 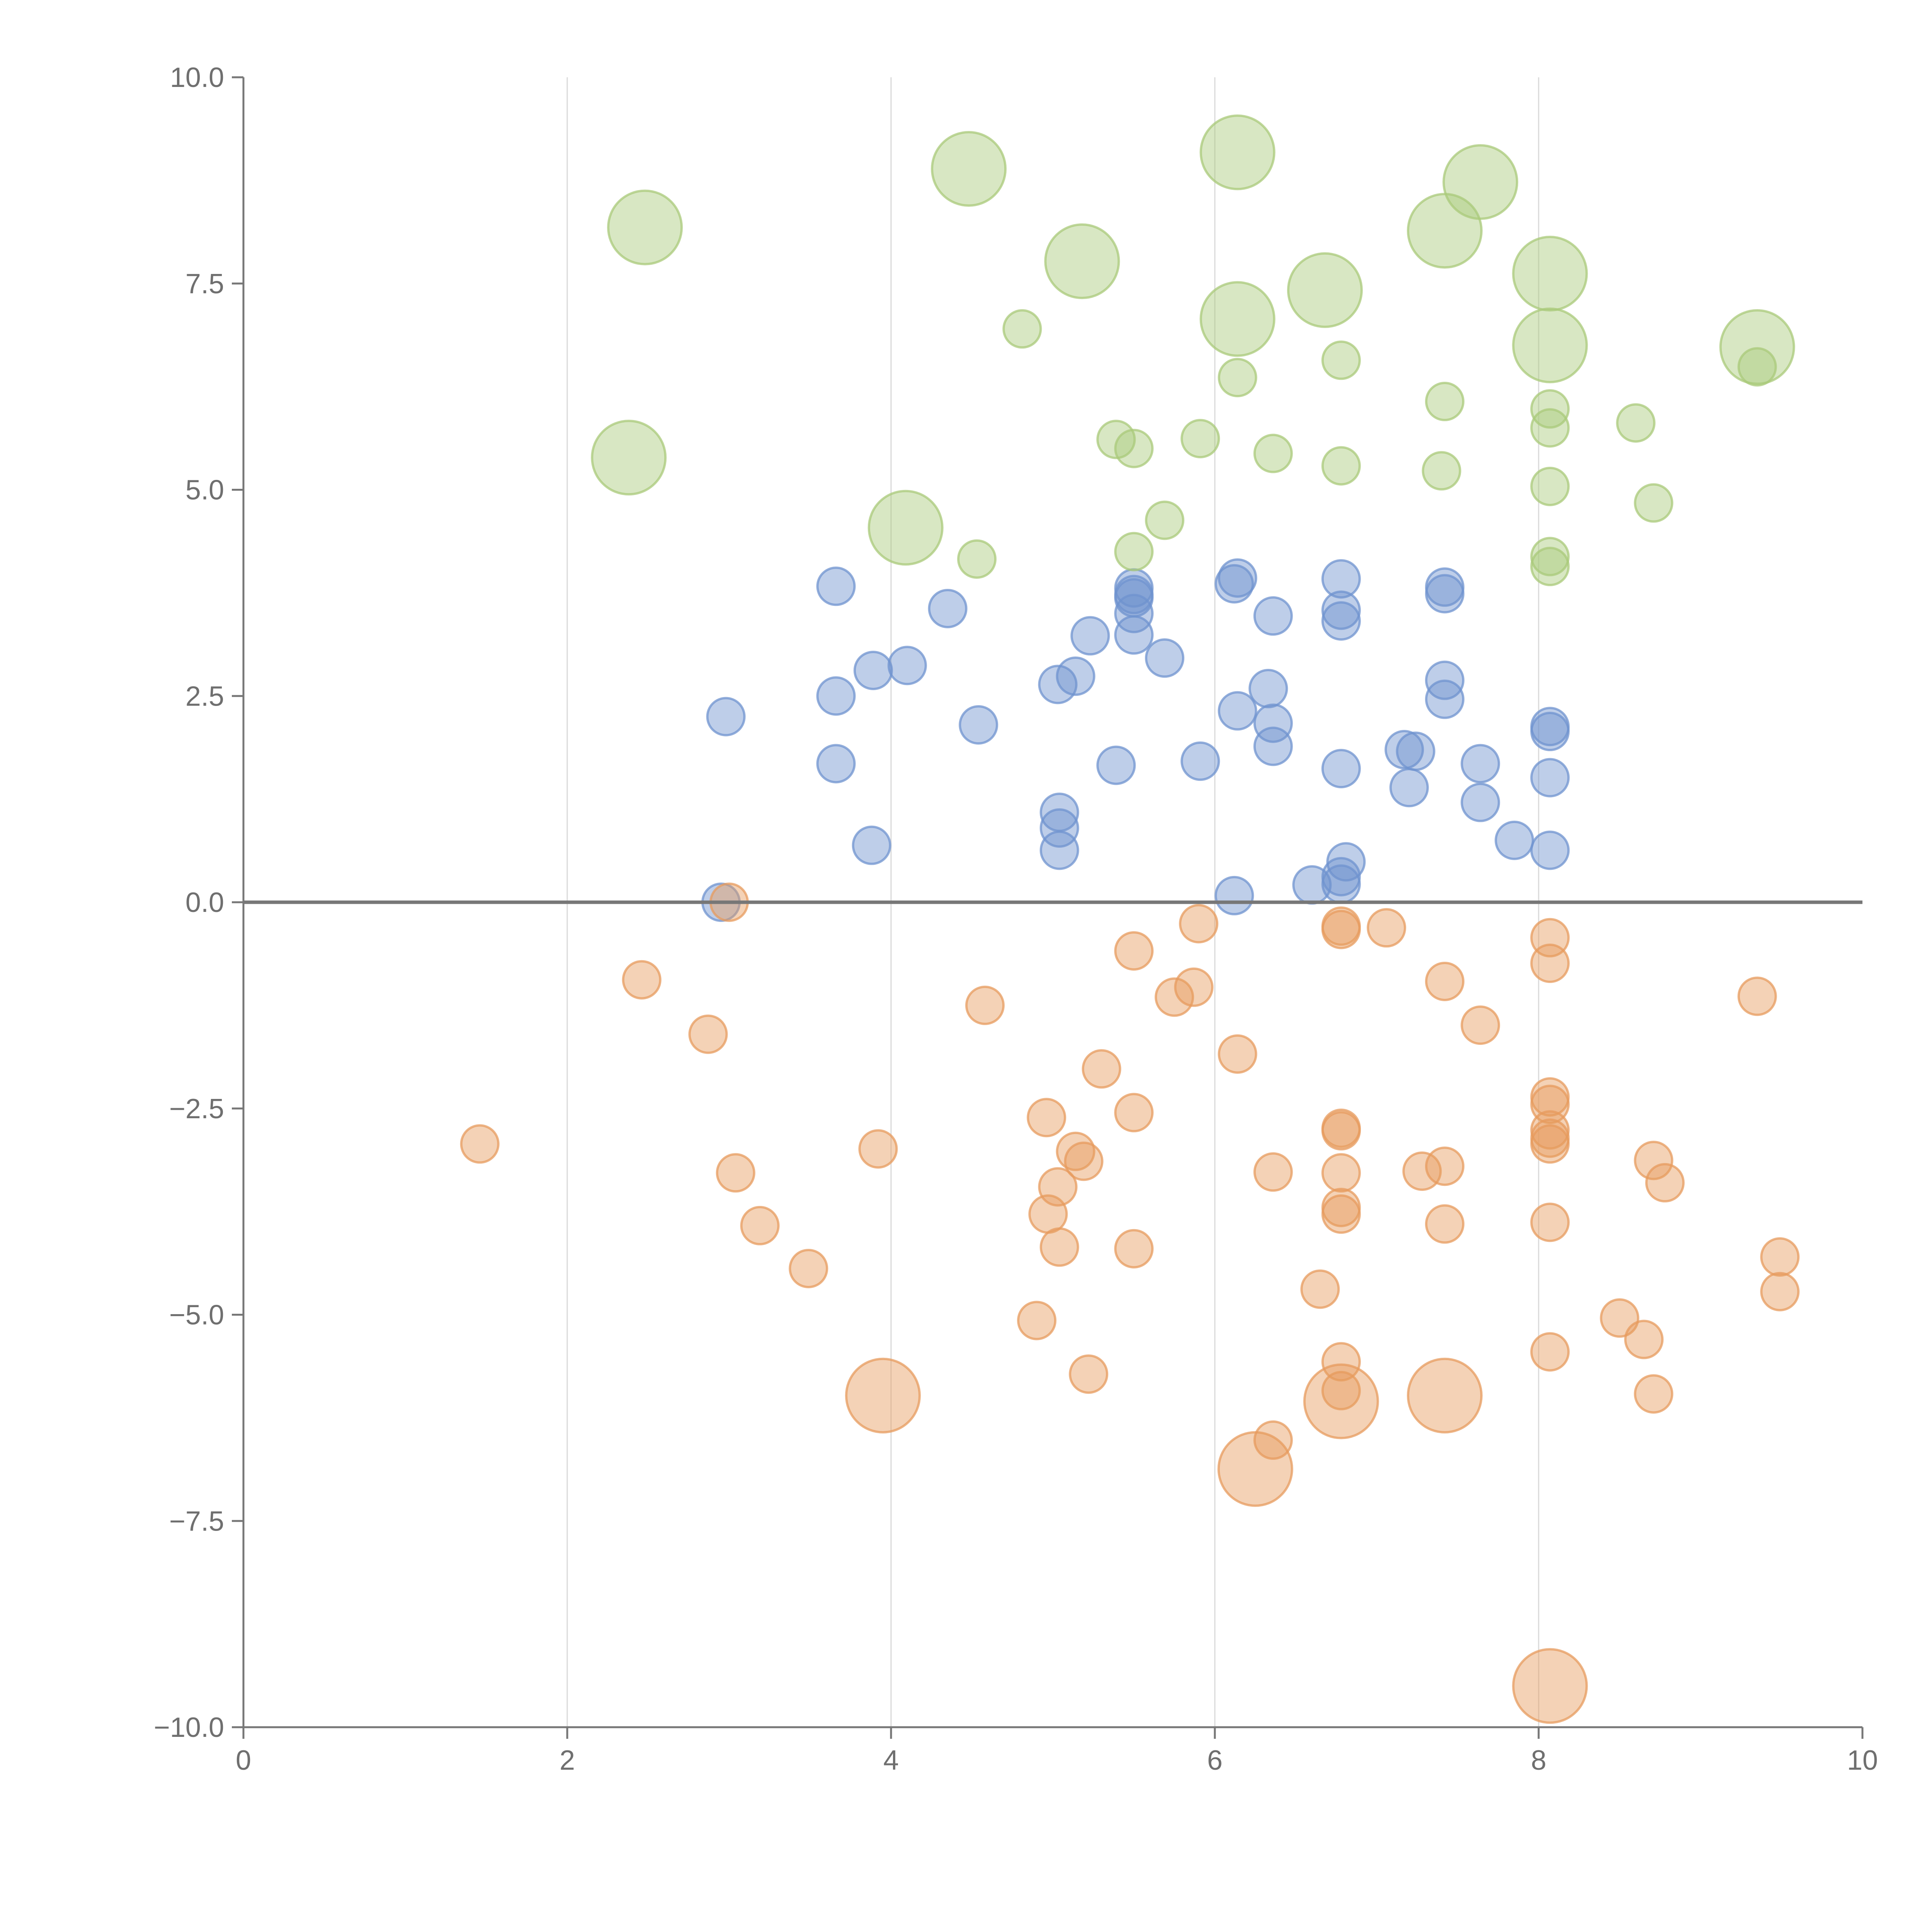 What do you see at coordinates (197, 1315) in the screenshot?
I see `y-tick-label-6: −5.0` at bounding box center [197, 1315].